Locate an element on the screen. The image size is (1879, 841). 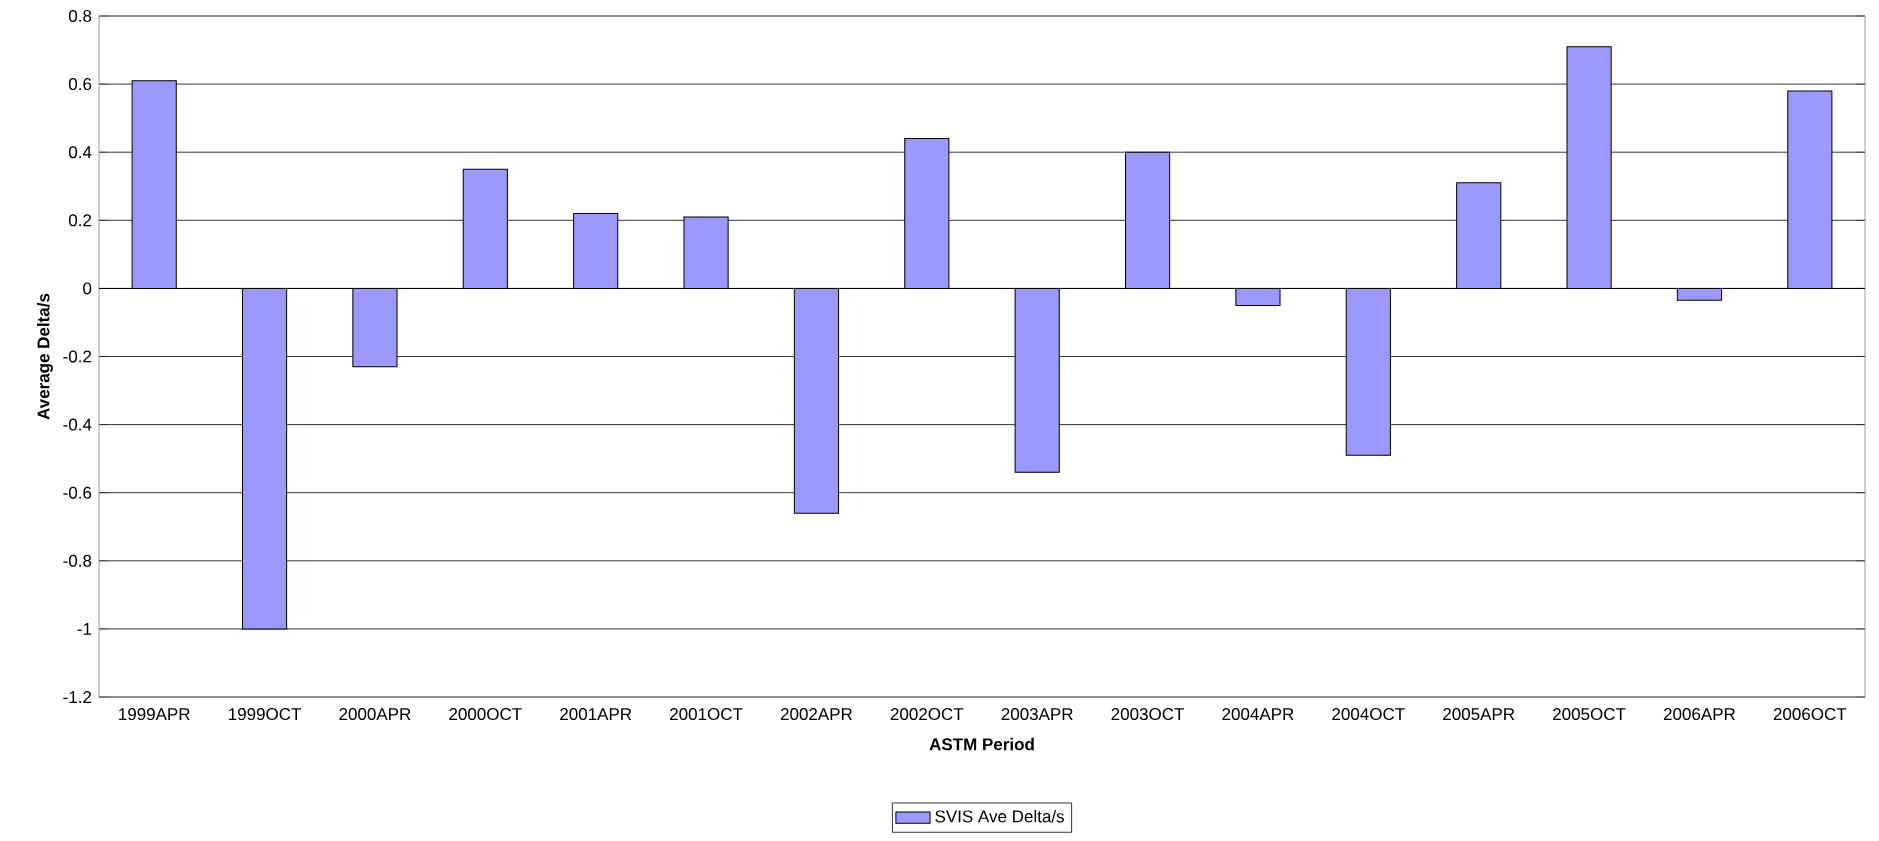
x-tick-label: 2005APR is located at coordinates (1479, 714).